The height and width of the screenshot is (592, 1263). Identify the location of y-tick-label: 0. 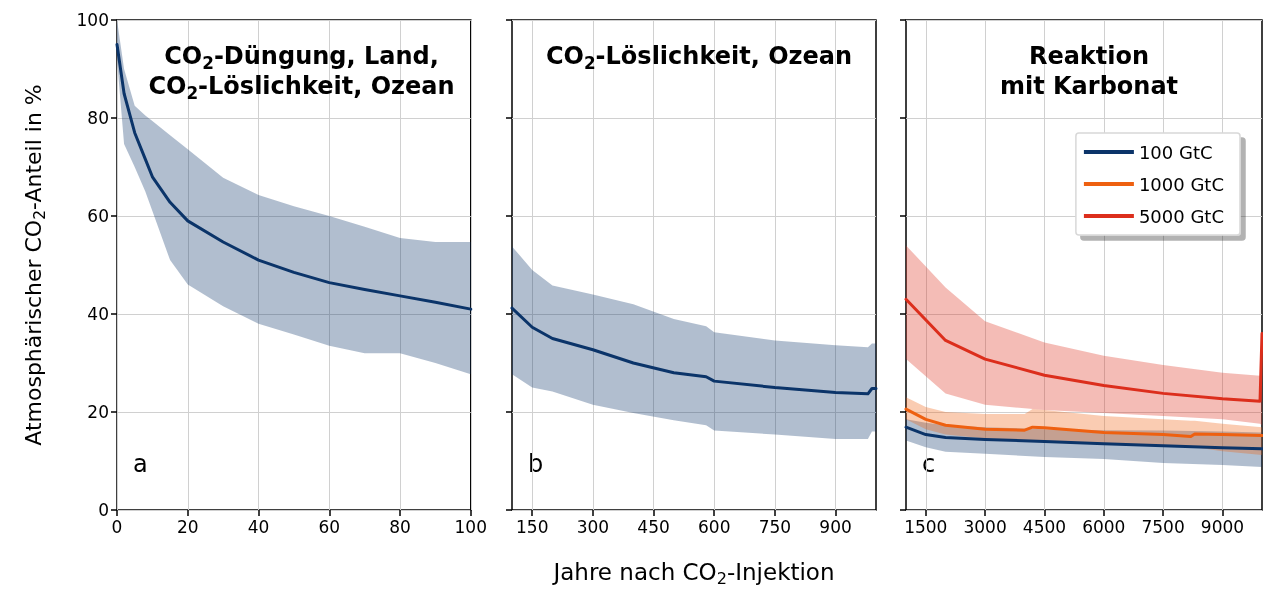
(103, 510).